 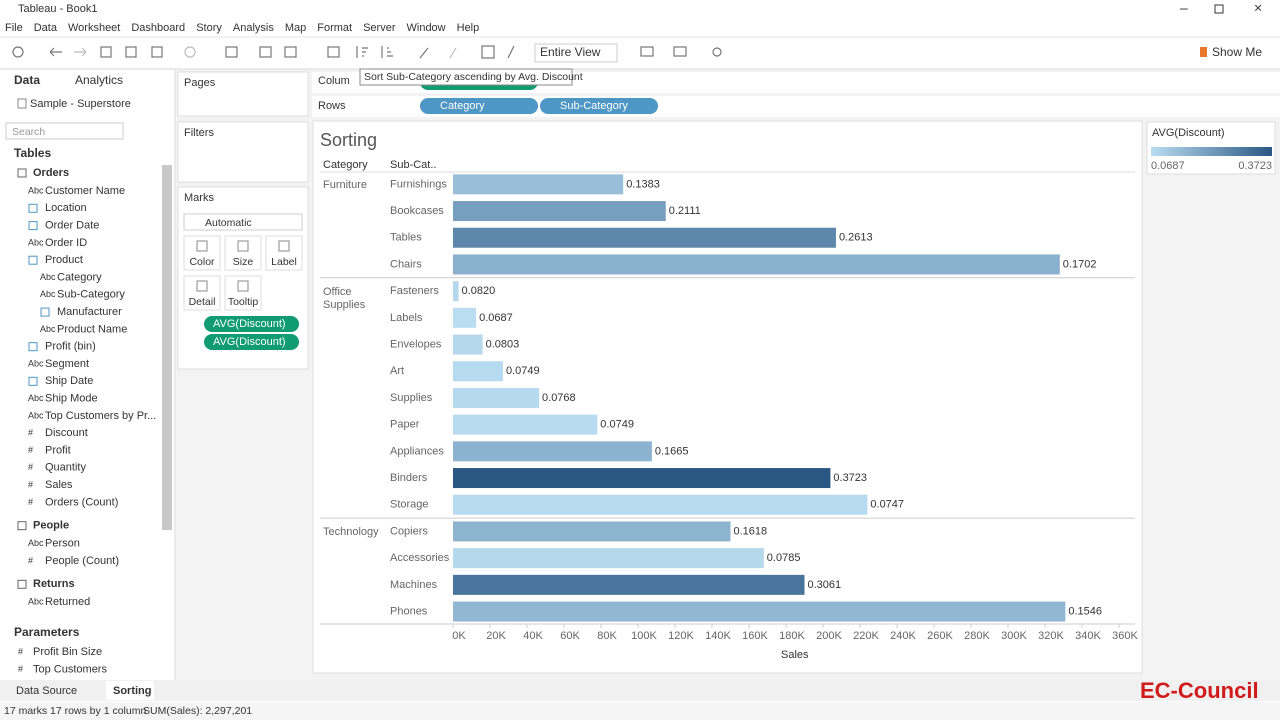 I want to click on menu-item: Story, so click(x=209, y=28).